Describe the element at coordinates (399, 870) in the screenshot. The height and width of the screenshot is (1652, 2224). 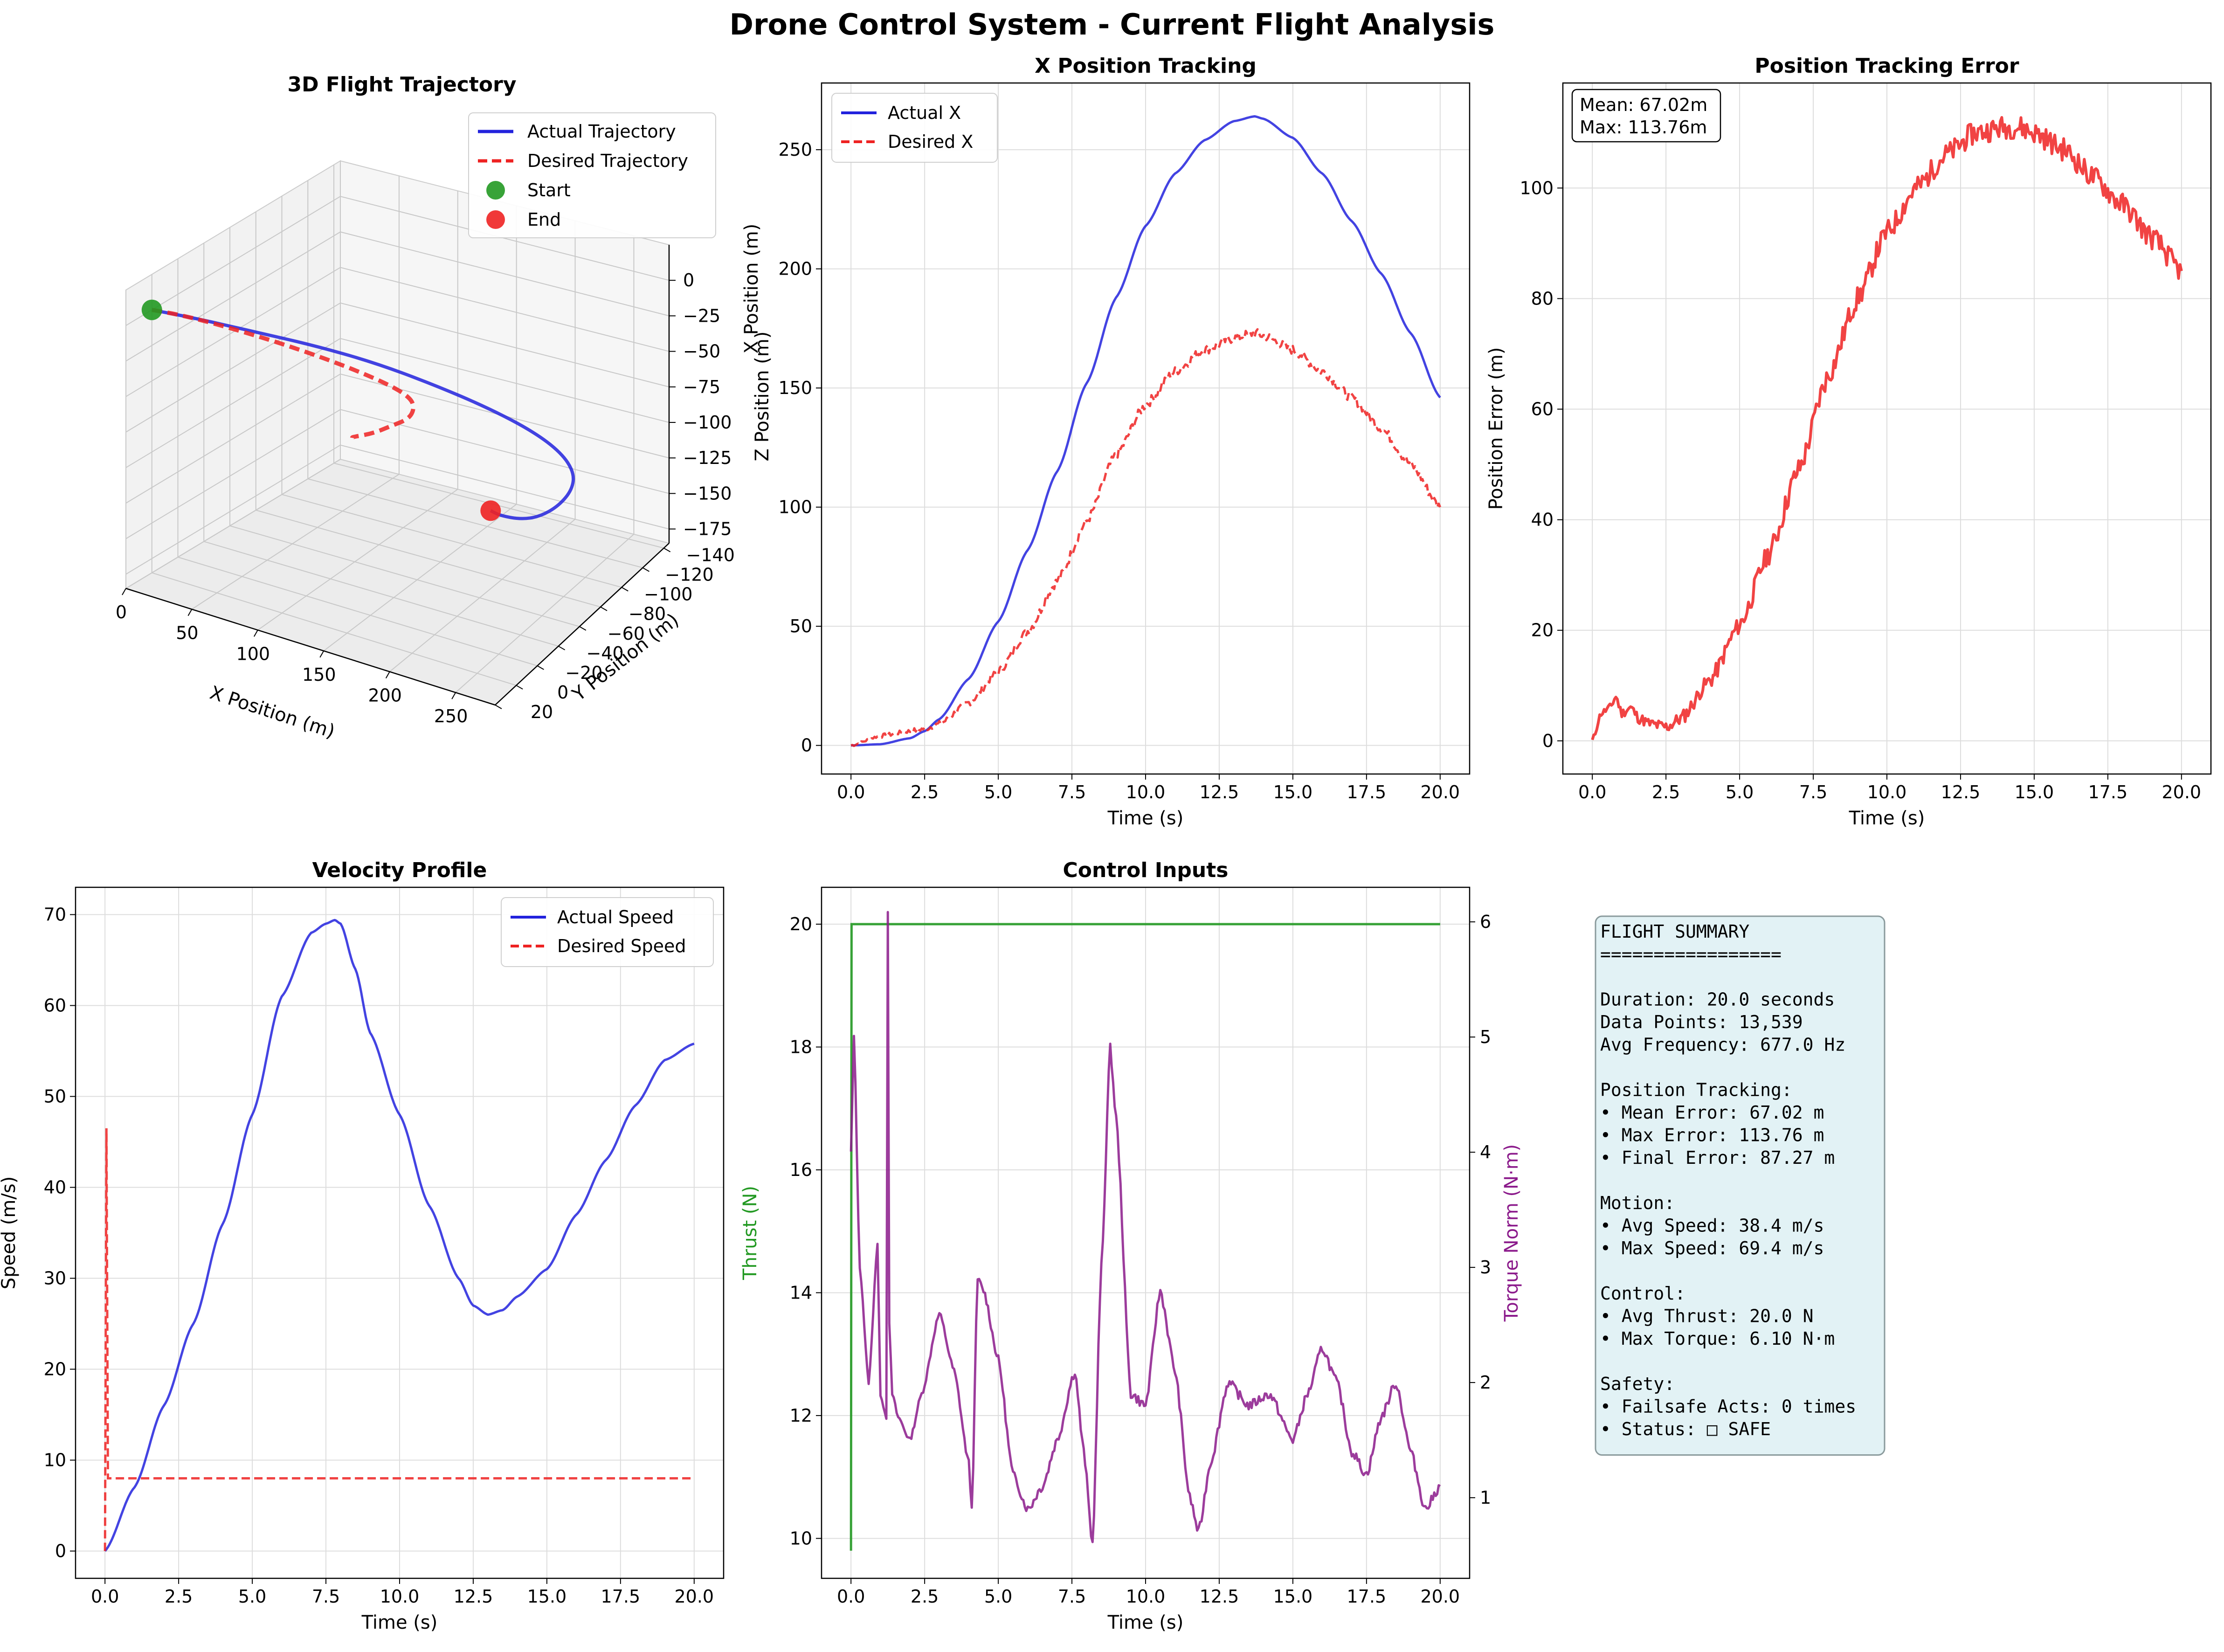
I see `chart-title-velocity: Velocity Profile` at that location.